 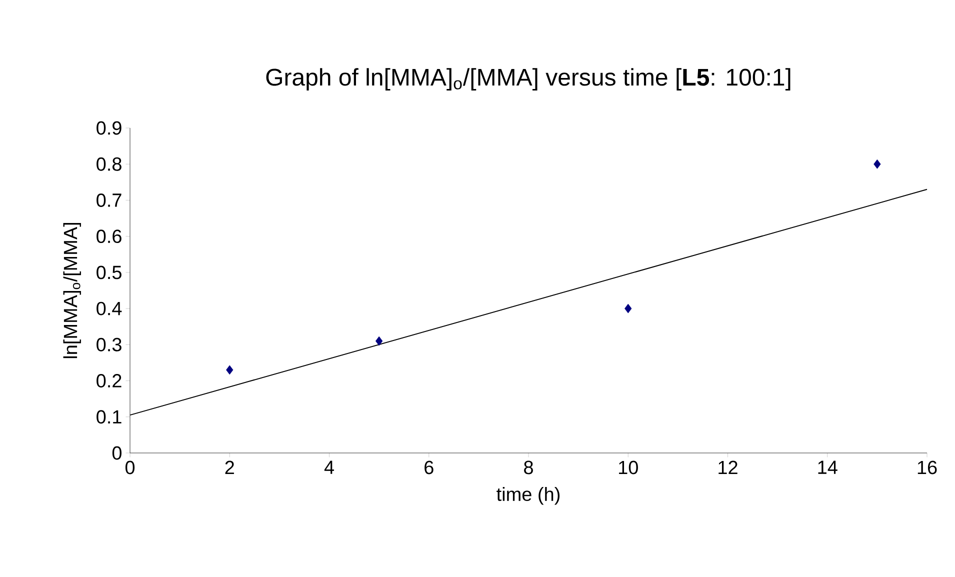 What do you see at coordinates (72, 290) in the screenshot?
I see `y-axis-title: ln[MMA]$_{o}$/[MMA]` at bounding box center [72, 290].